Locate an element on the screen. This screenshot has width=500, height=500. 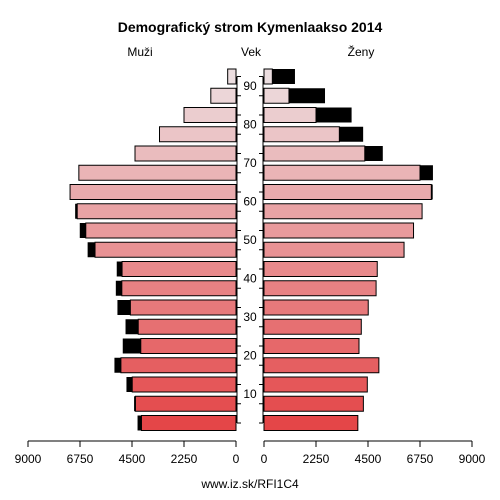
female-x-tick-label: 9000 is located at coordinates (472, 459).